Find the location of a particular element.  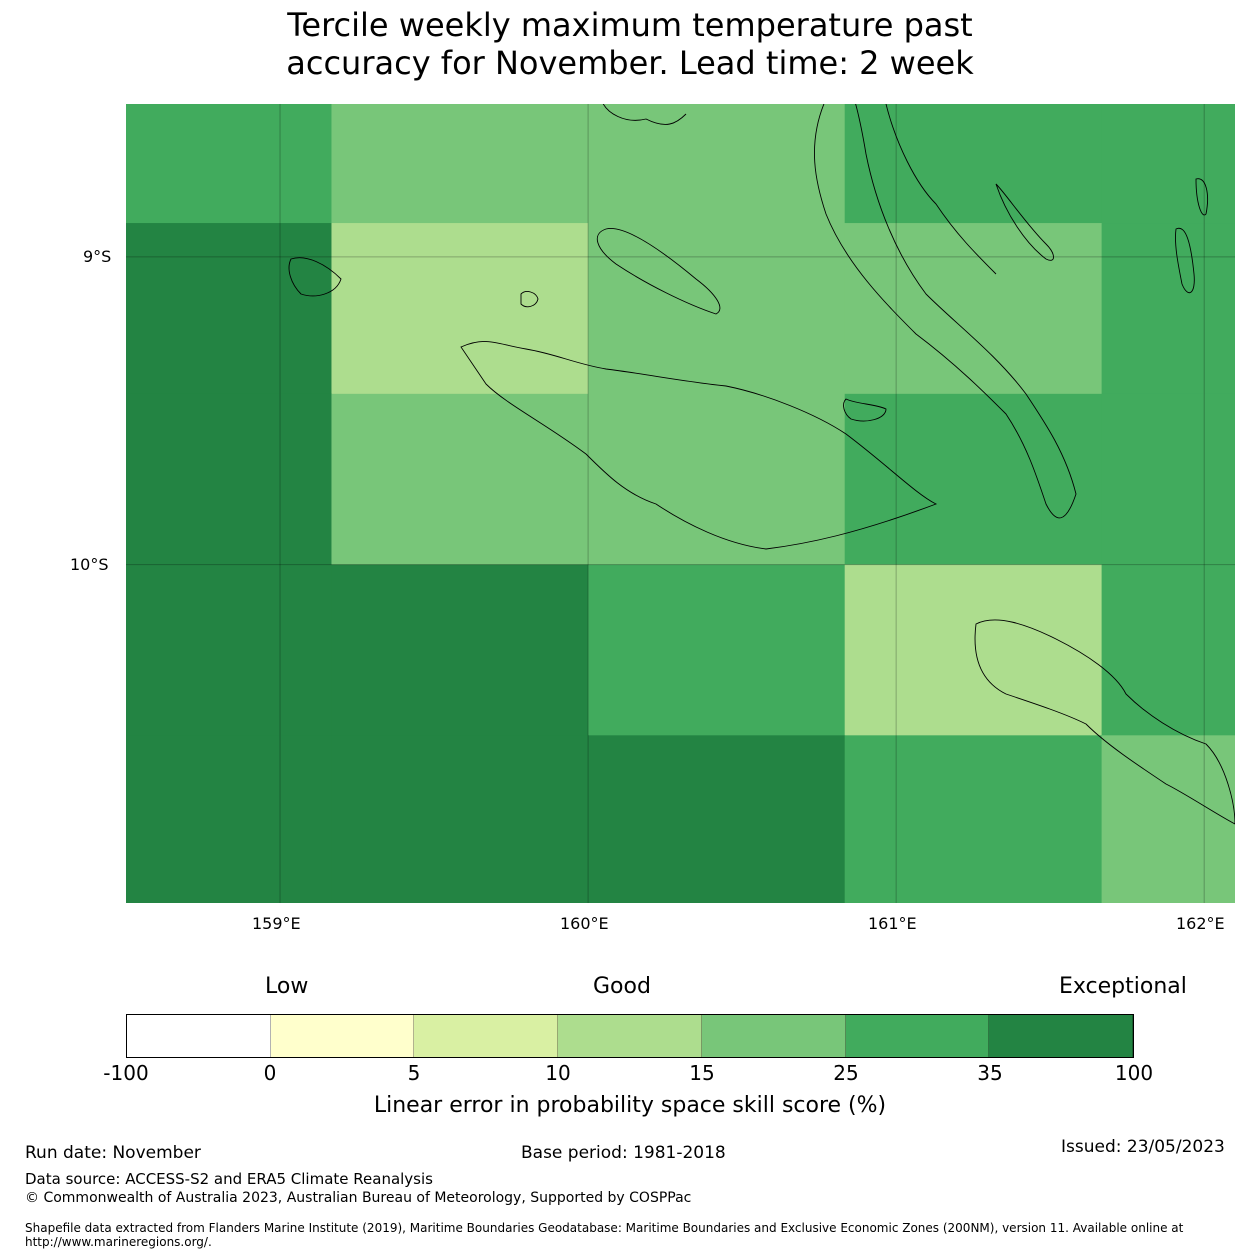

colorbar-tick: 25 is located at coordinates (846, 1073).